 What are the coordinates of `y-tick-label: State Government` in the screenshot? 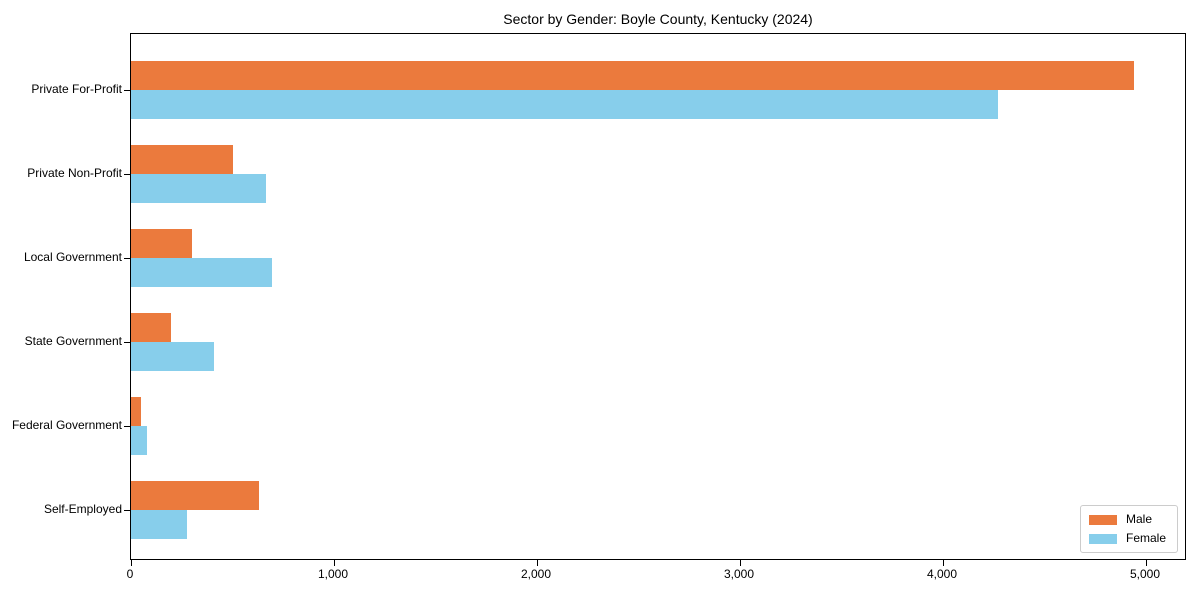 It's located at (73, 341).